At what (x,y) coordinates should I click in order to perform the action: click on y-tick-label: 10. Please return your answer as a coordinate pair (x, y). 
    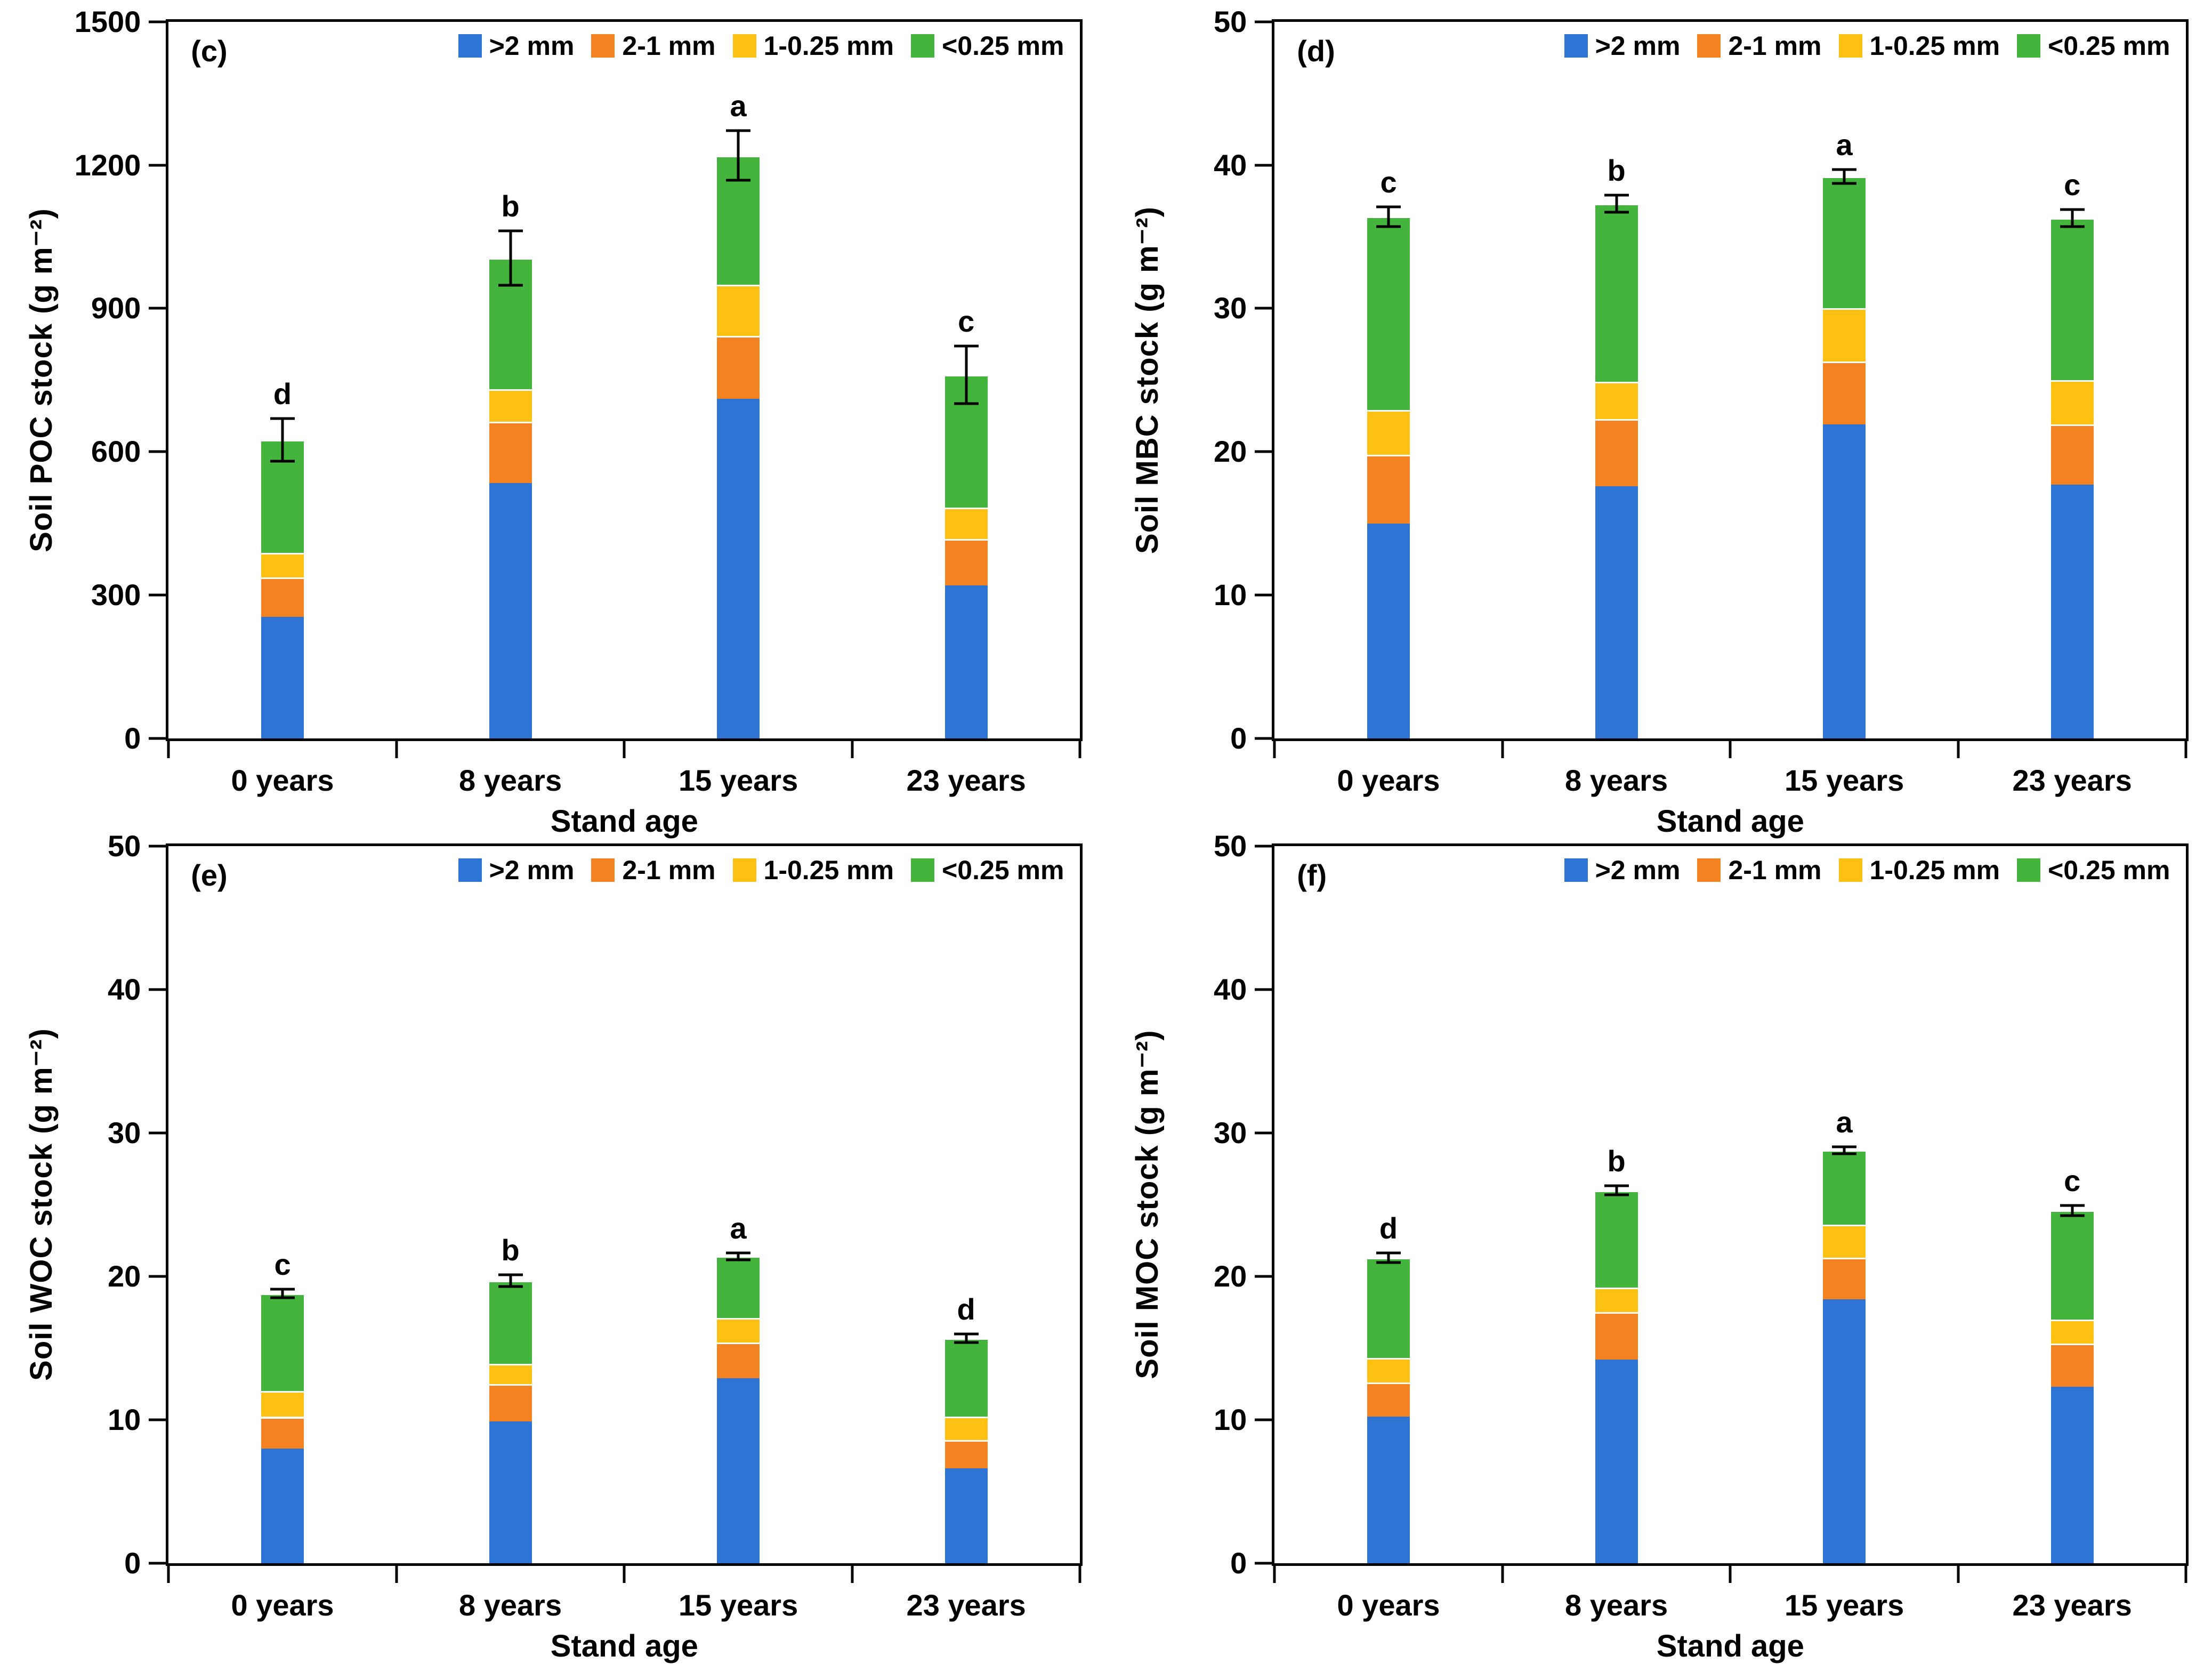
    Looking at the image, I should click on (124, 1419).